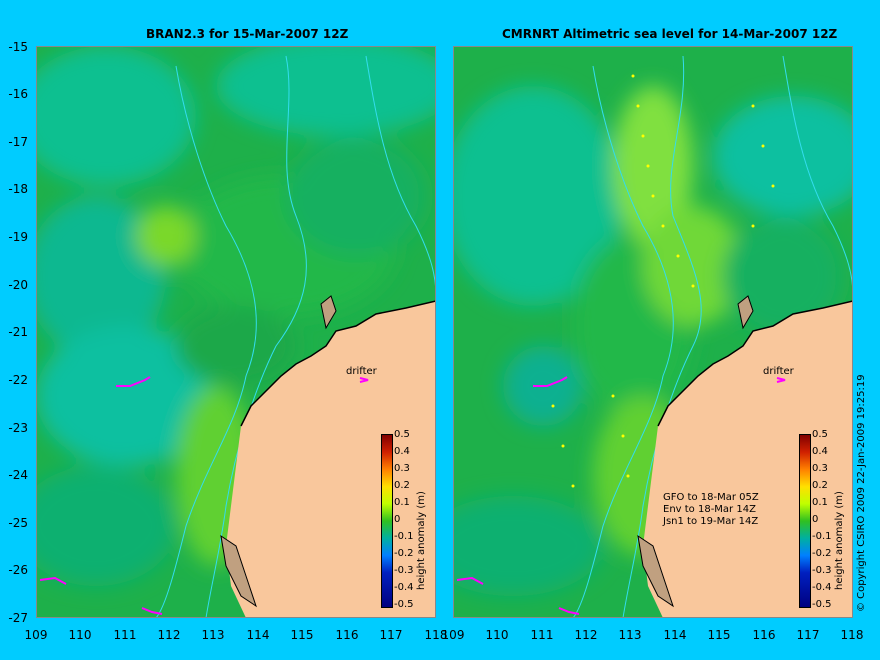 The width and height of the screenshot is (880, 660). Describe the element at coordinates (364, 380) in the screenshot. I see `drifter-arrow-left` at that location.